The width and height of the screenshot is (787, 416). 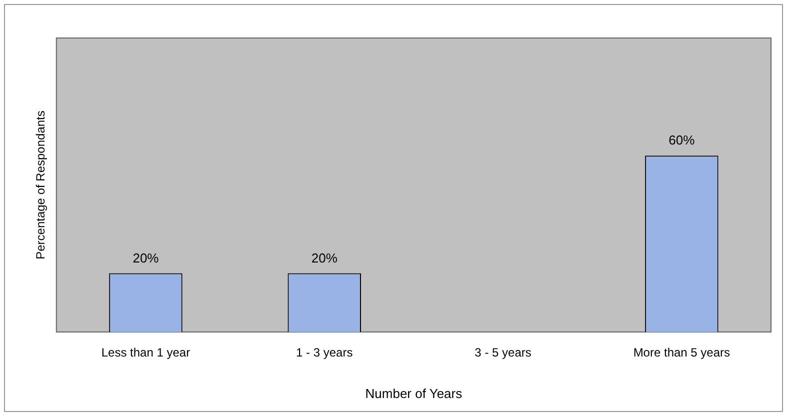 I want to click on x-tick-label: Less than 1 year, so click(x=145, y=353).